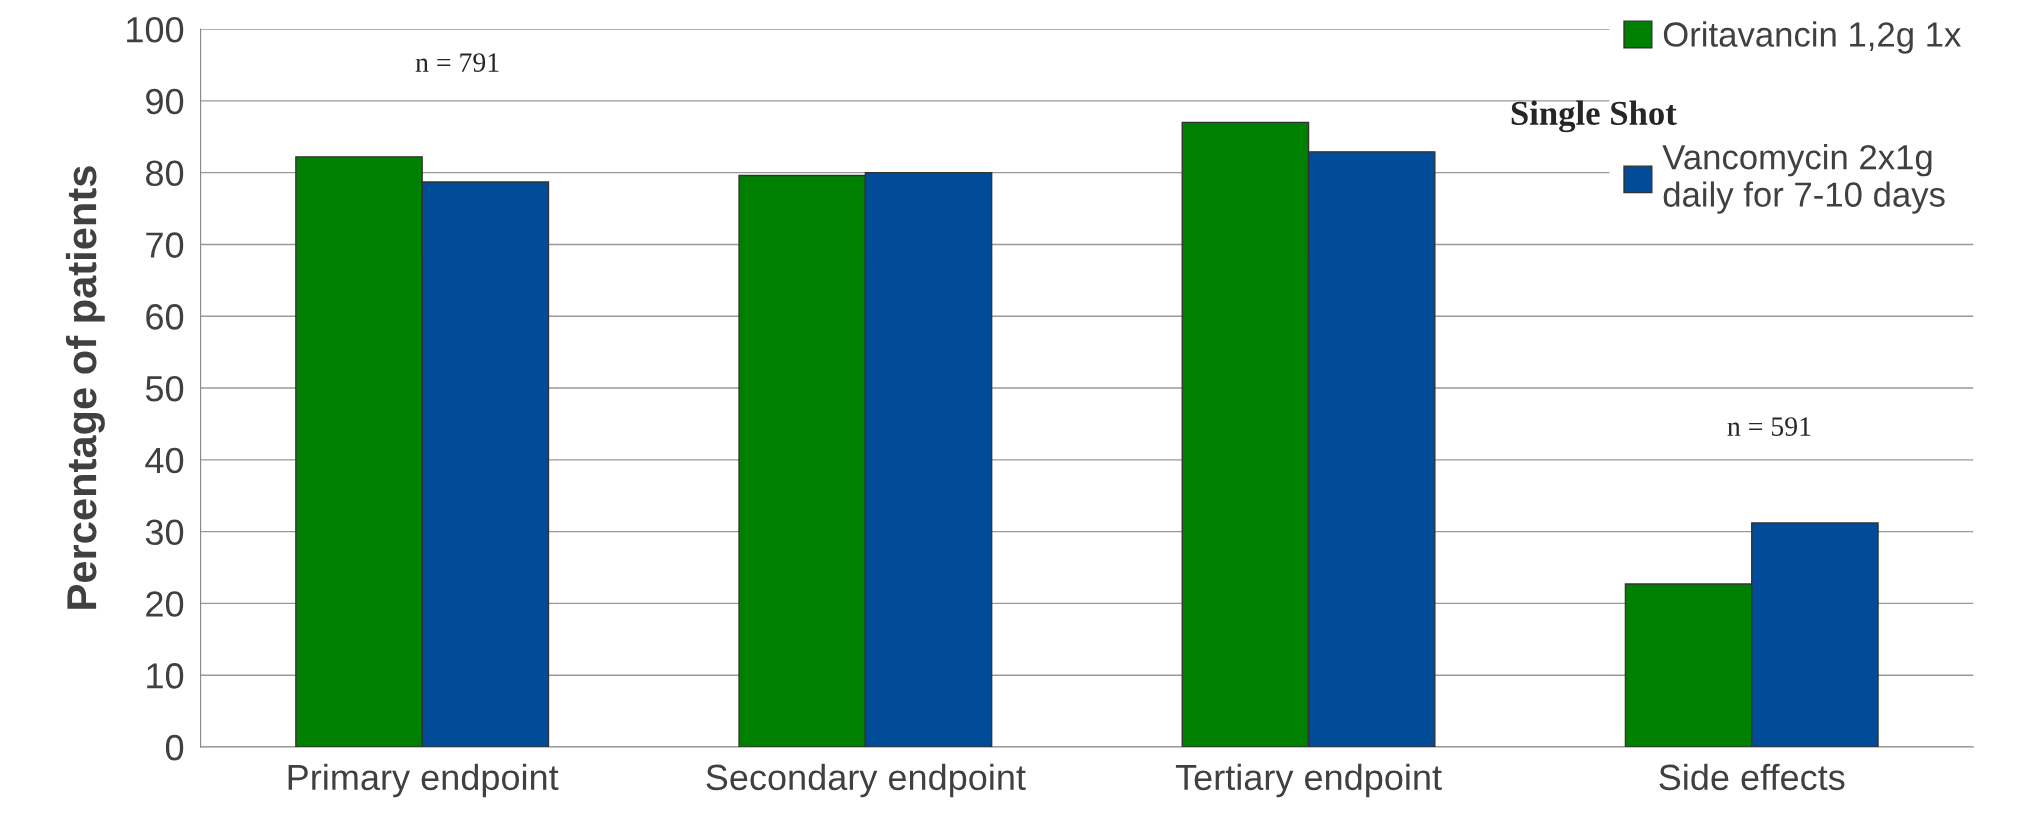 Image resolution: width=2026 pixels, height=830 pixels. I want to click on legend-label: Oritavancin 1,2g 1x, so click(1812, 37).